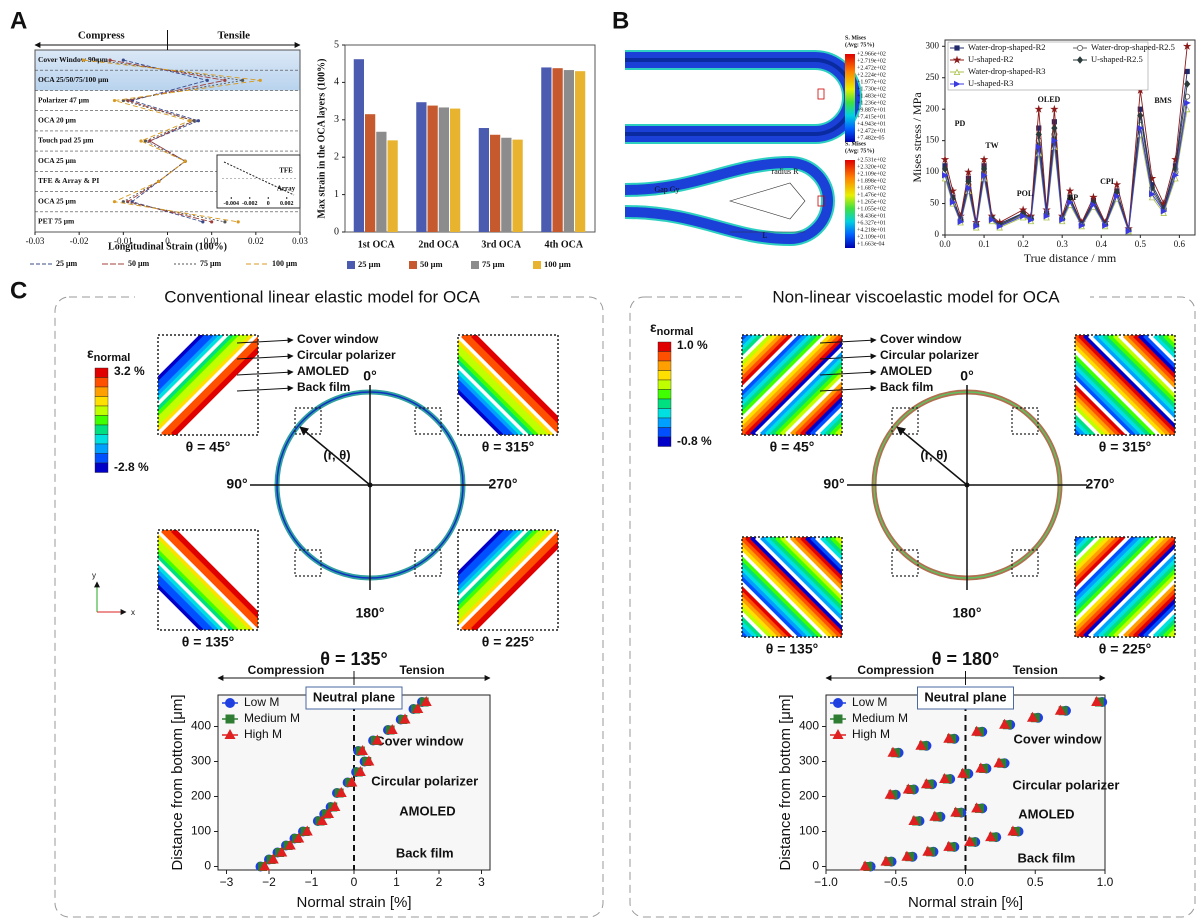 The width and height of the screenshot is (1200, 922). What do you see at coordinates (79, 241) in the screenshot?
I see `x-tick-label: -0.02` at bounding box center [79, 241].